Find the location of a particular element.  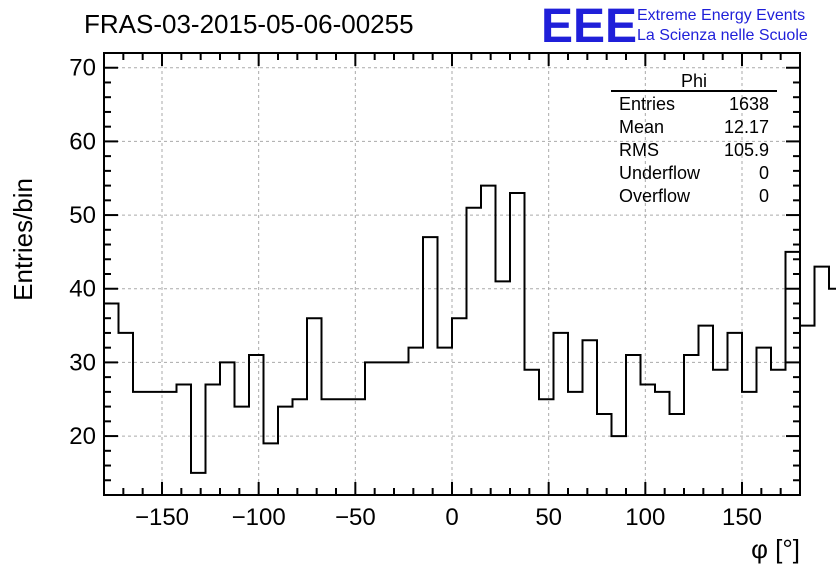

y-tick-label: 60 is located at coordinates (82, 141).